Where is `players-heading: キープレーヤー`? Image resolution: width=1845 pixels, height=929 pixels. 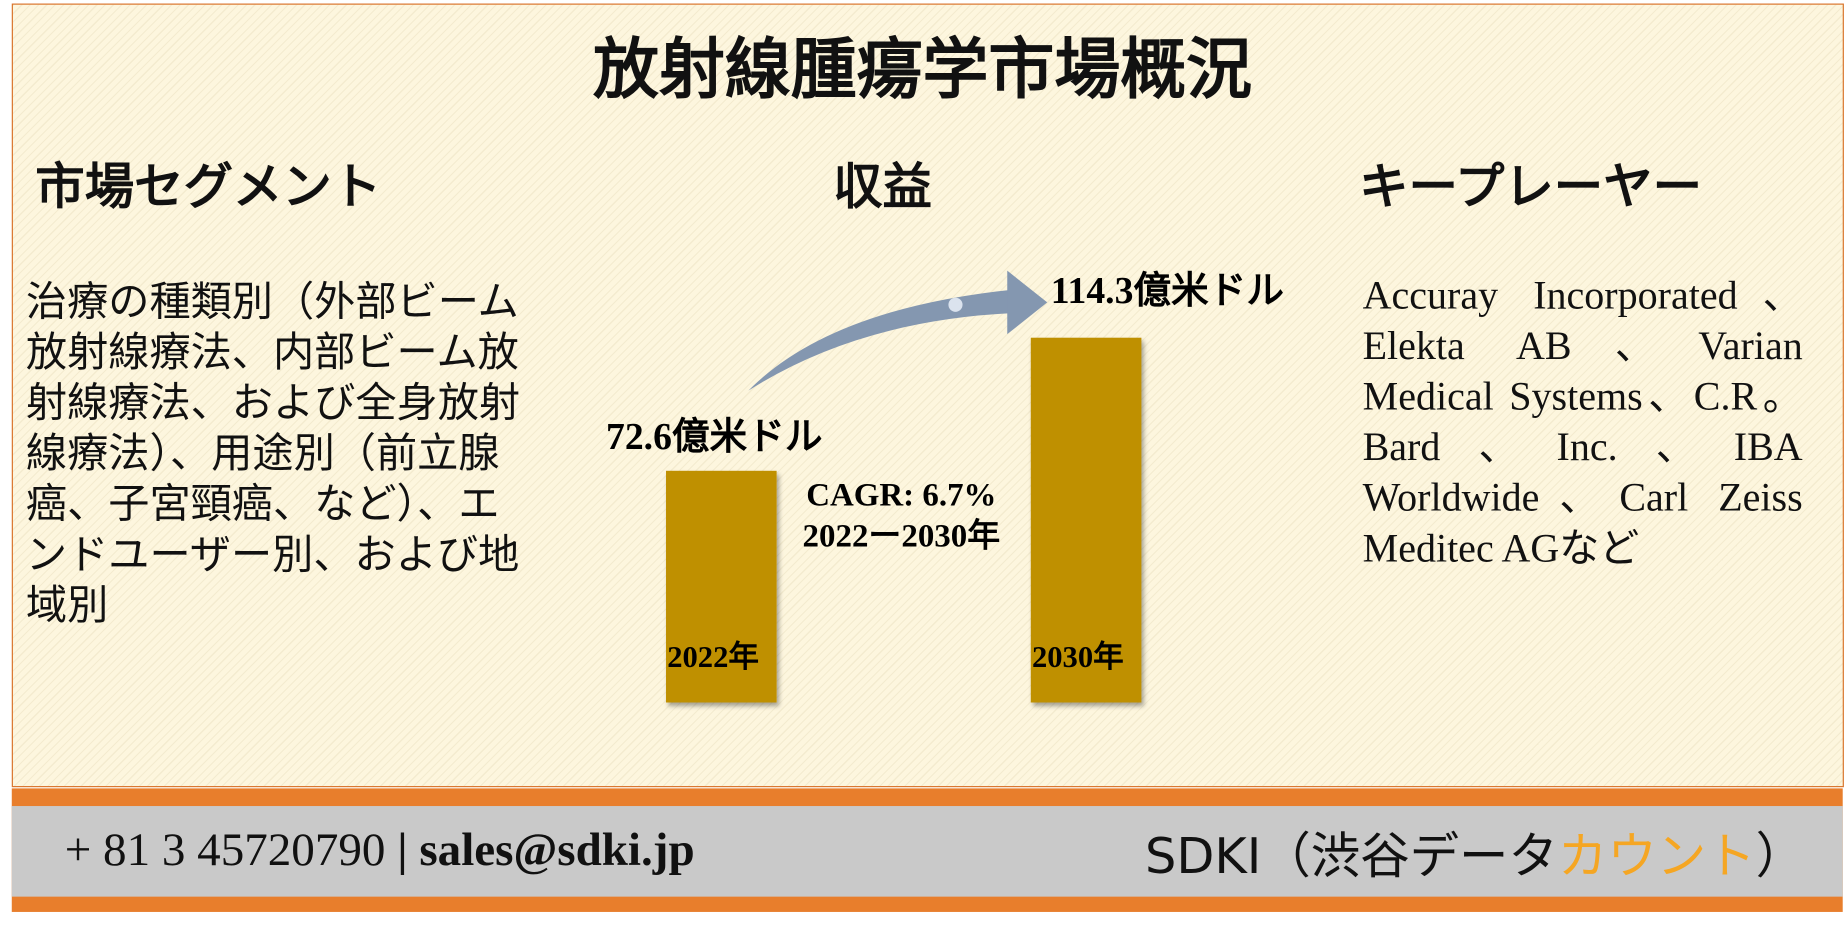
players-heading: キープレーヤー is located at coordinates (1531, 188).